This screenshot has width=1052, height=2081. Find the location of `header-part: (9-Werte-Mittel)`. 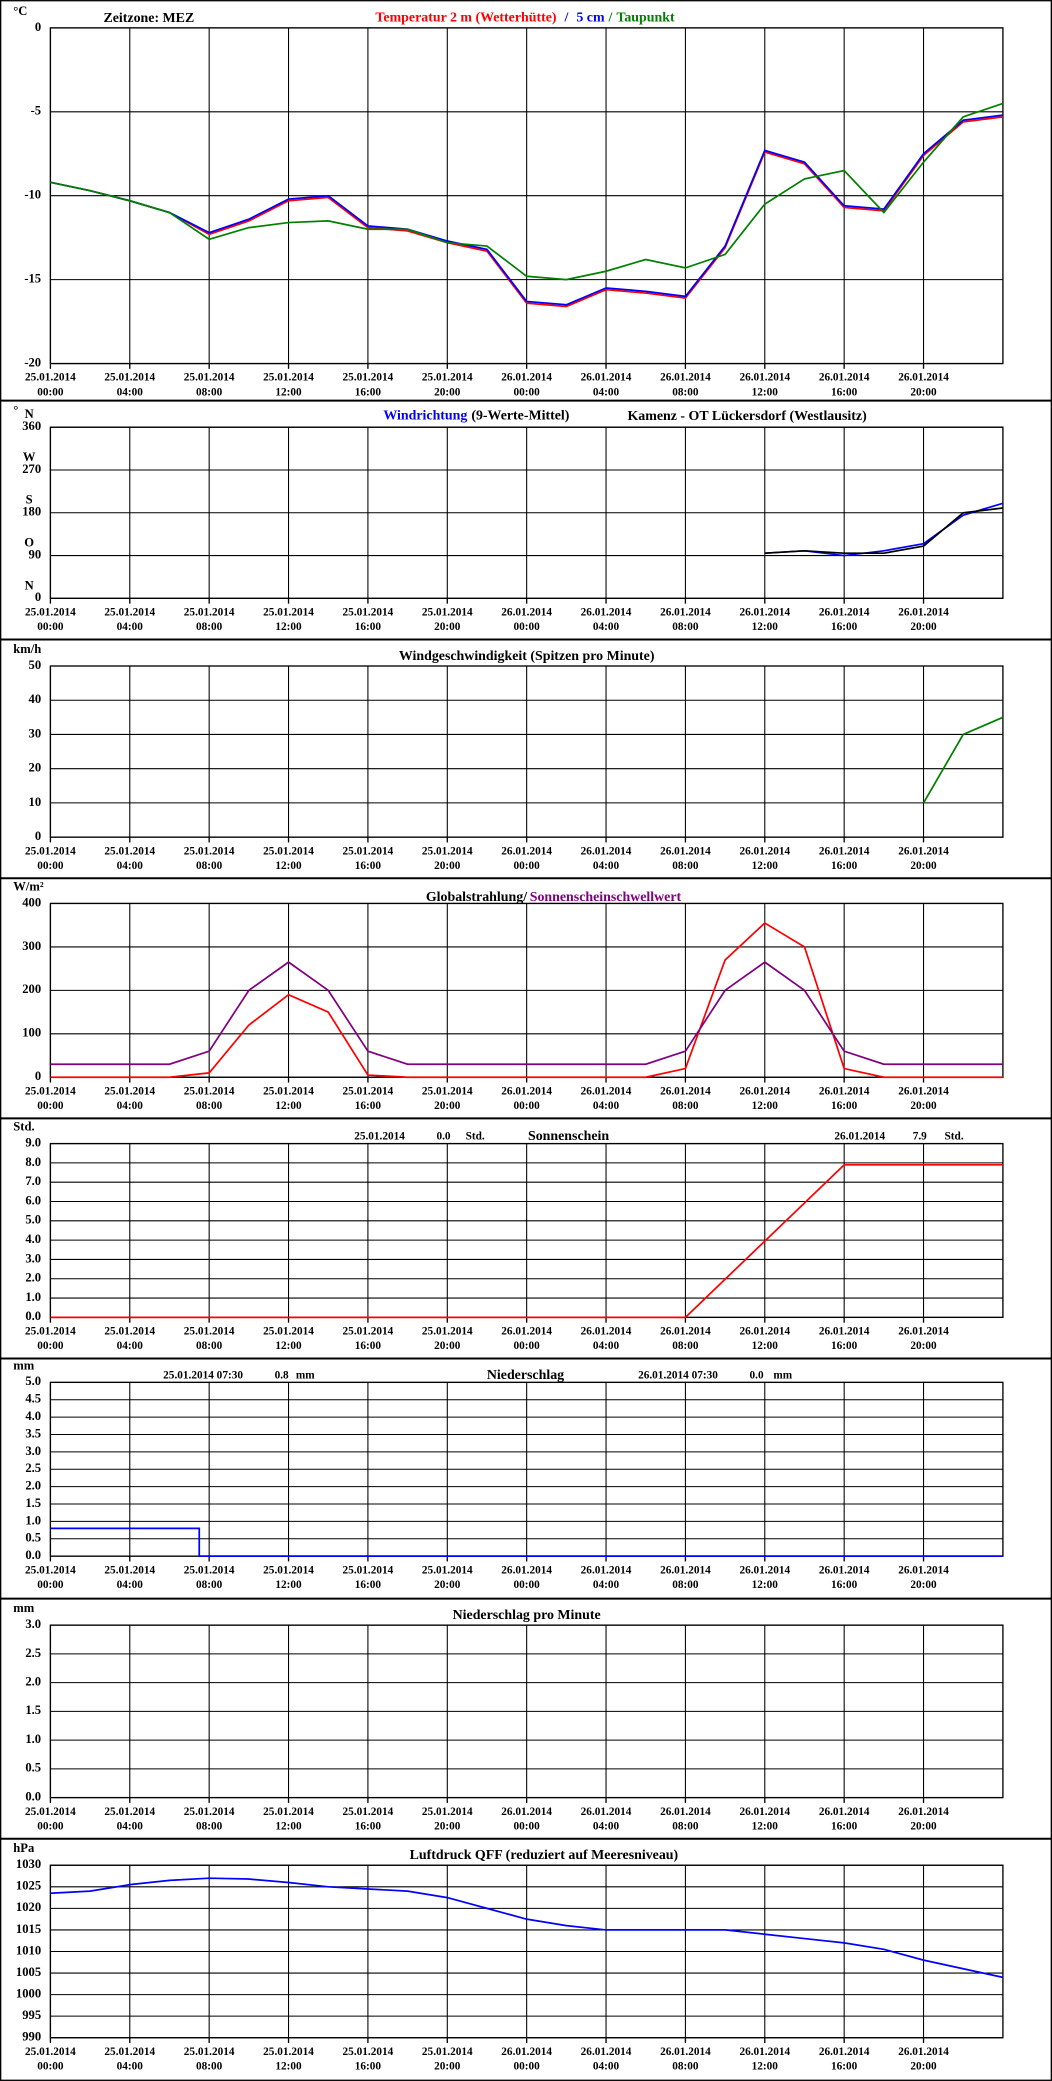

header-part: (9-Werte-Mittel) is located at coordinates (520, 416).